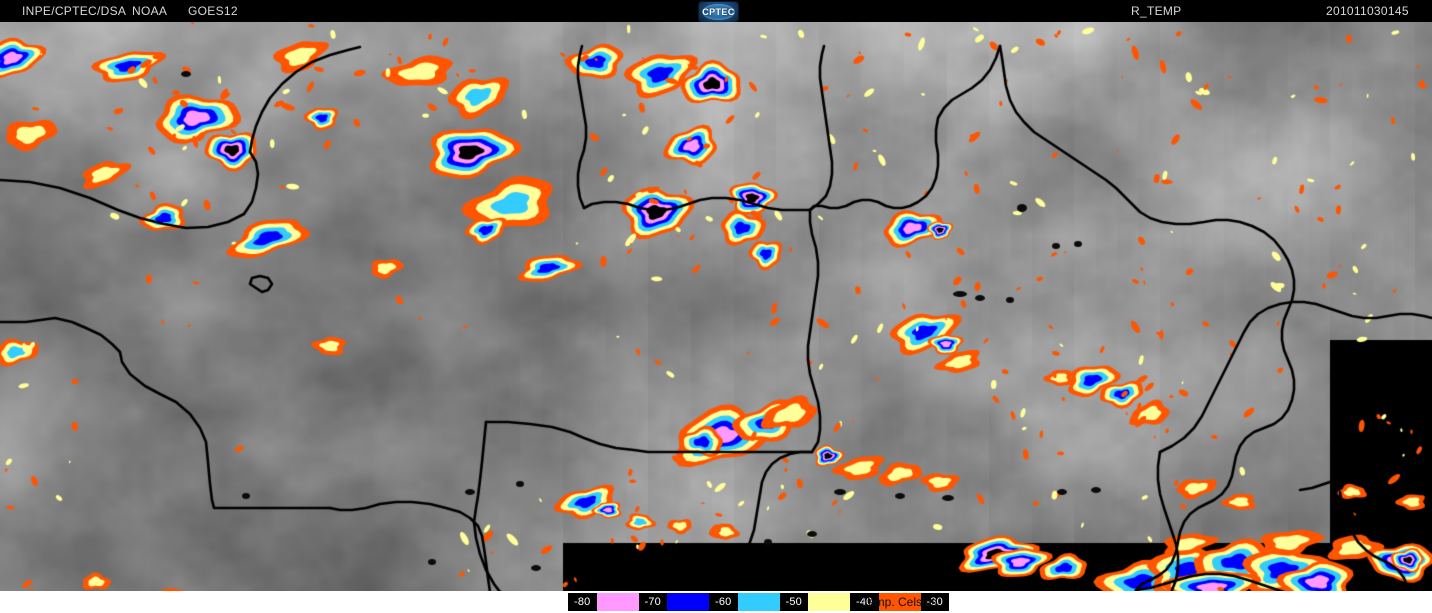  What do you see at coordinates (864, 602) in the screenshot?
I see `color-scale-tick: -40` at bounding box center [864, 602].